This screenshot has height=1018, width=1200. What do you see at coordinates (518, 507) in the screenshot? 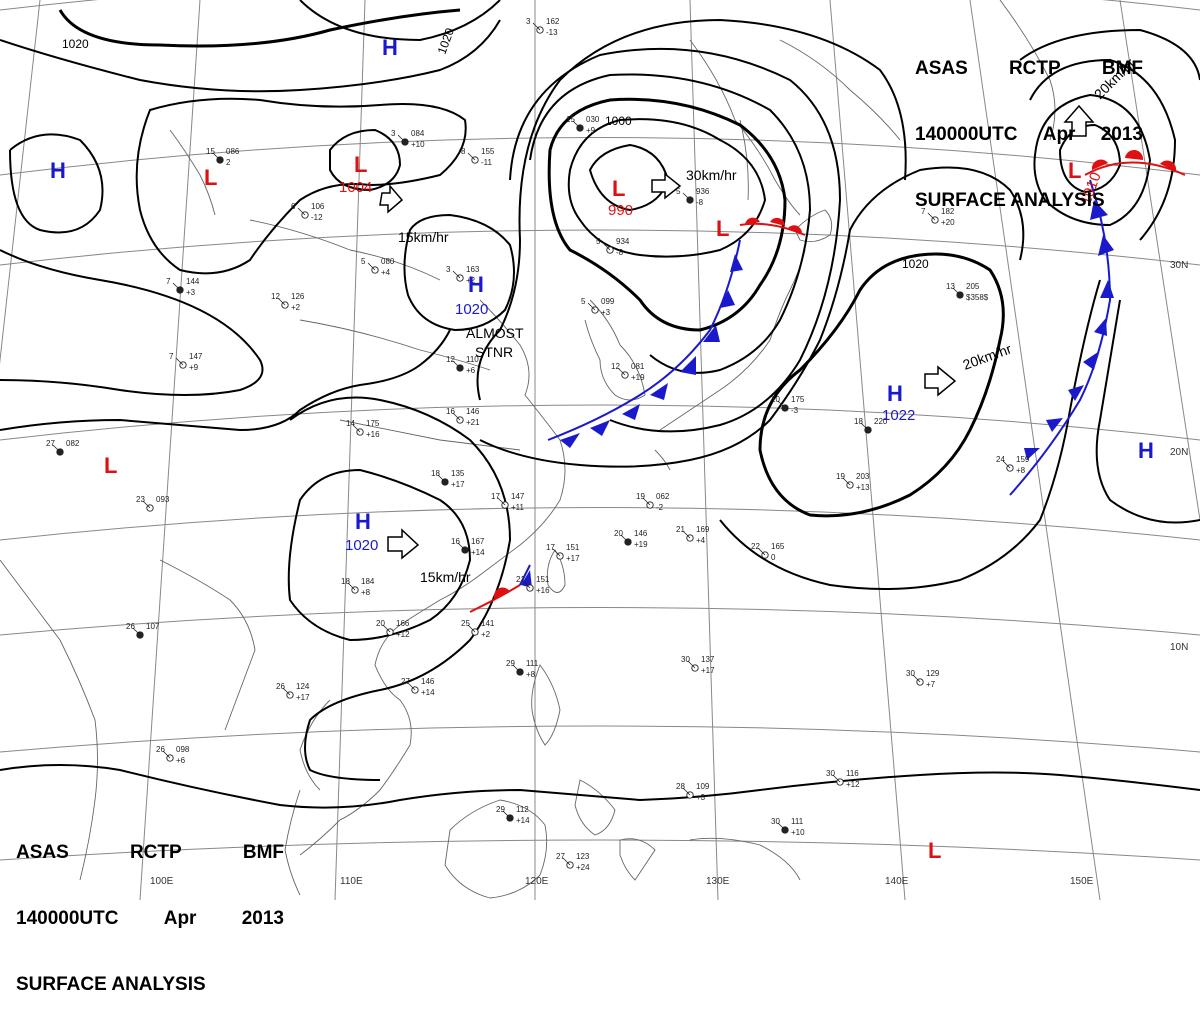
I see `station-tendency: +11` at bounding box center [518, 507].